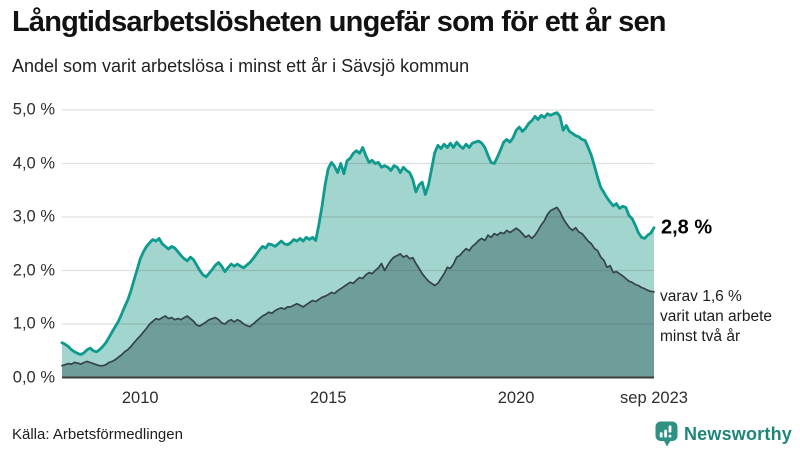 This screenshot has height=450, width=800. What do you see at coordinates (687, 227) in the screenshot?
I see `latest-value-label: 2,8 %` at bounding box center [687, 227].